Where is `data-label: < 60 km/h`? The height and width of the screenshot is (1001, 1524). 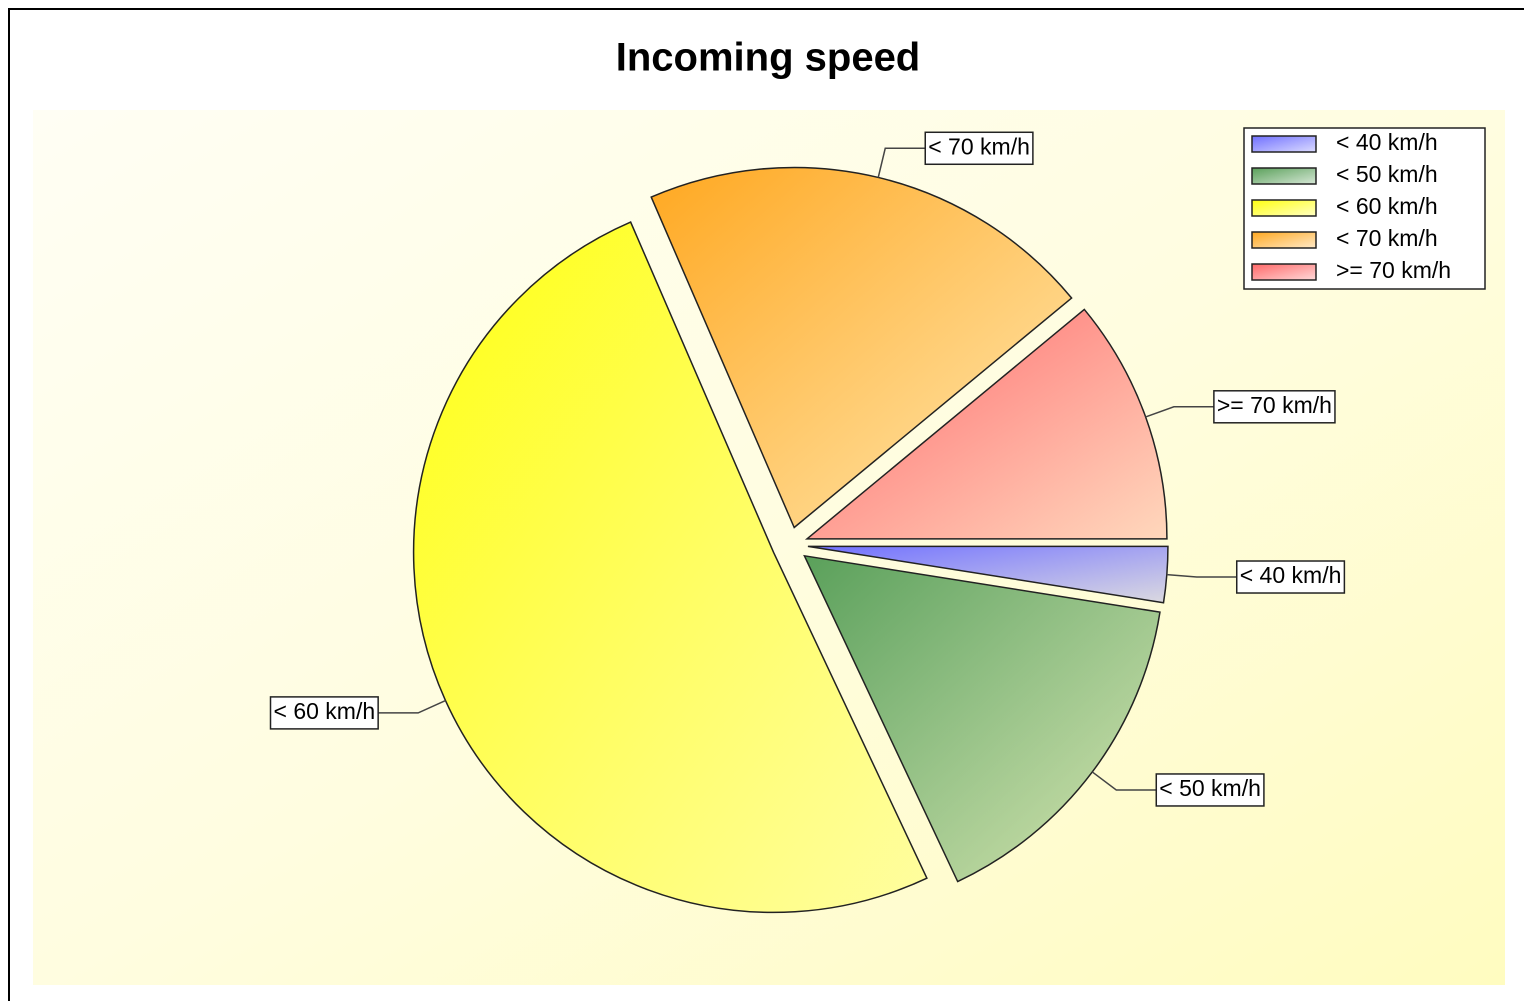
data-label: < 60 km/h is located at coordinates (325, 711).